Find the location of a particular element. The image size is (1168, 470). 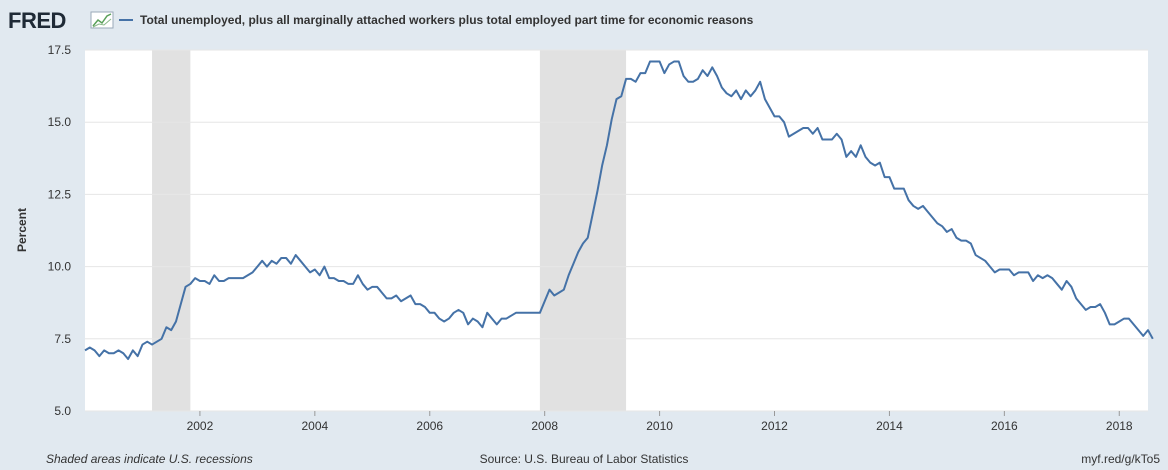

y-tick-label: 10.0 is located at coordinates (60, 267).